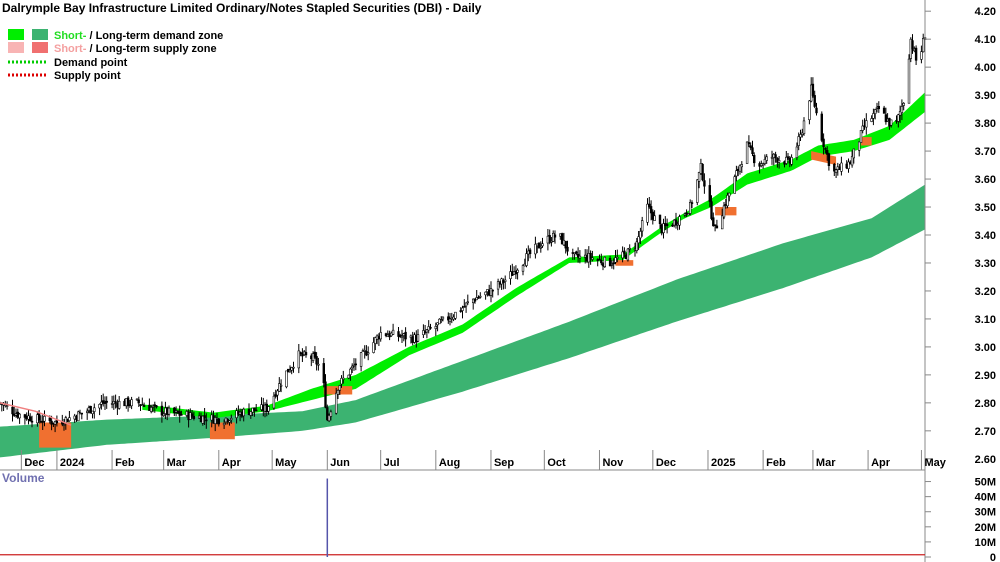 The height and width of the screenshot is (562, 1000). What do you see at coordinates (985, 12) in the screenshot?
I see `y-tick-label: 4.20` at bounding box center [985, 12].